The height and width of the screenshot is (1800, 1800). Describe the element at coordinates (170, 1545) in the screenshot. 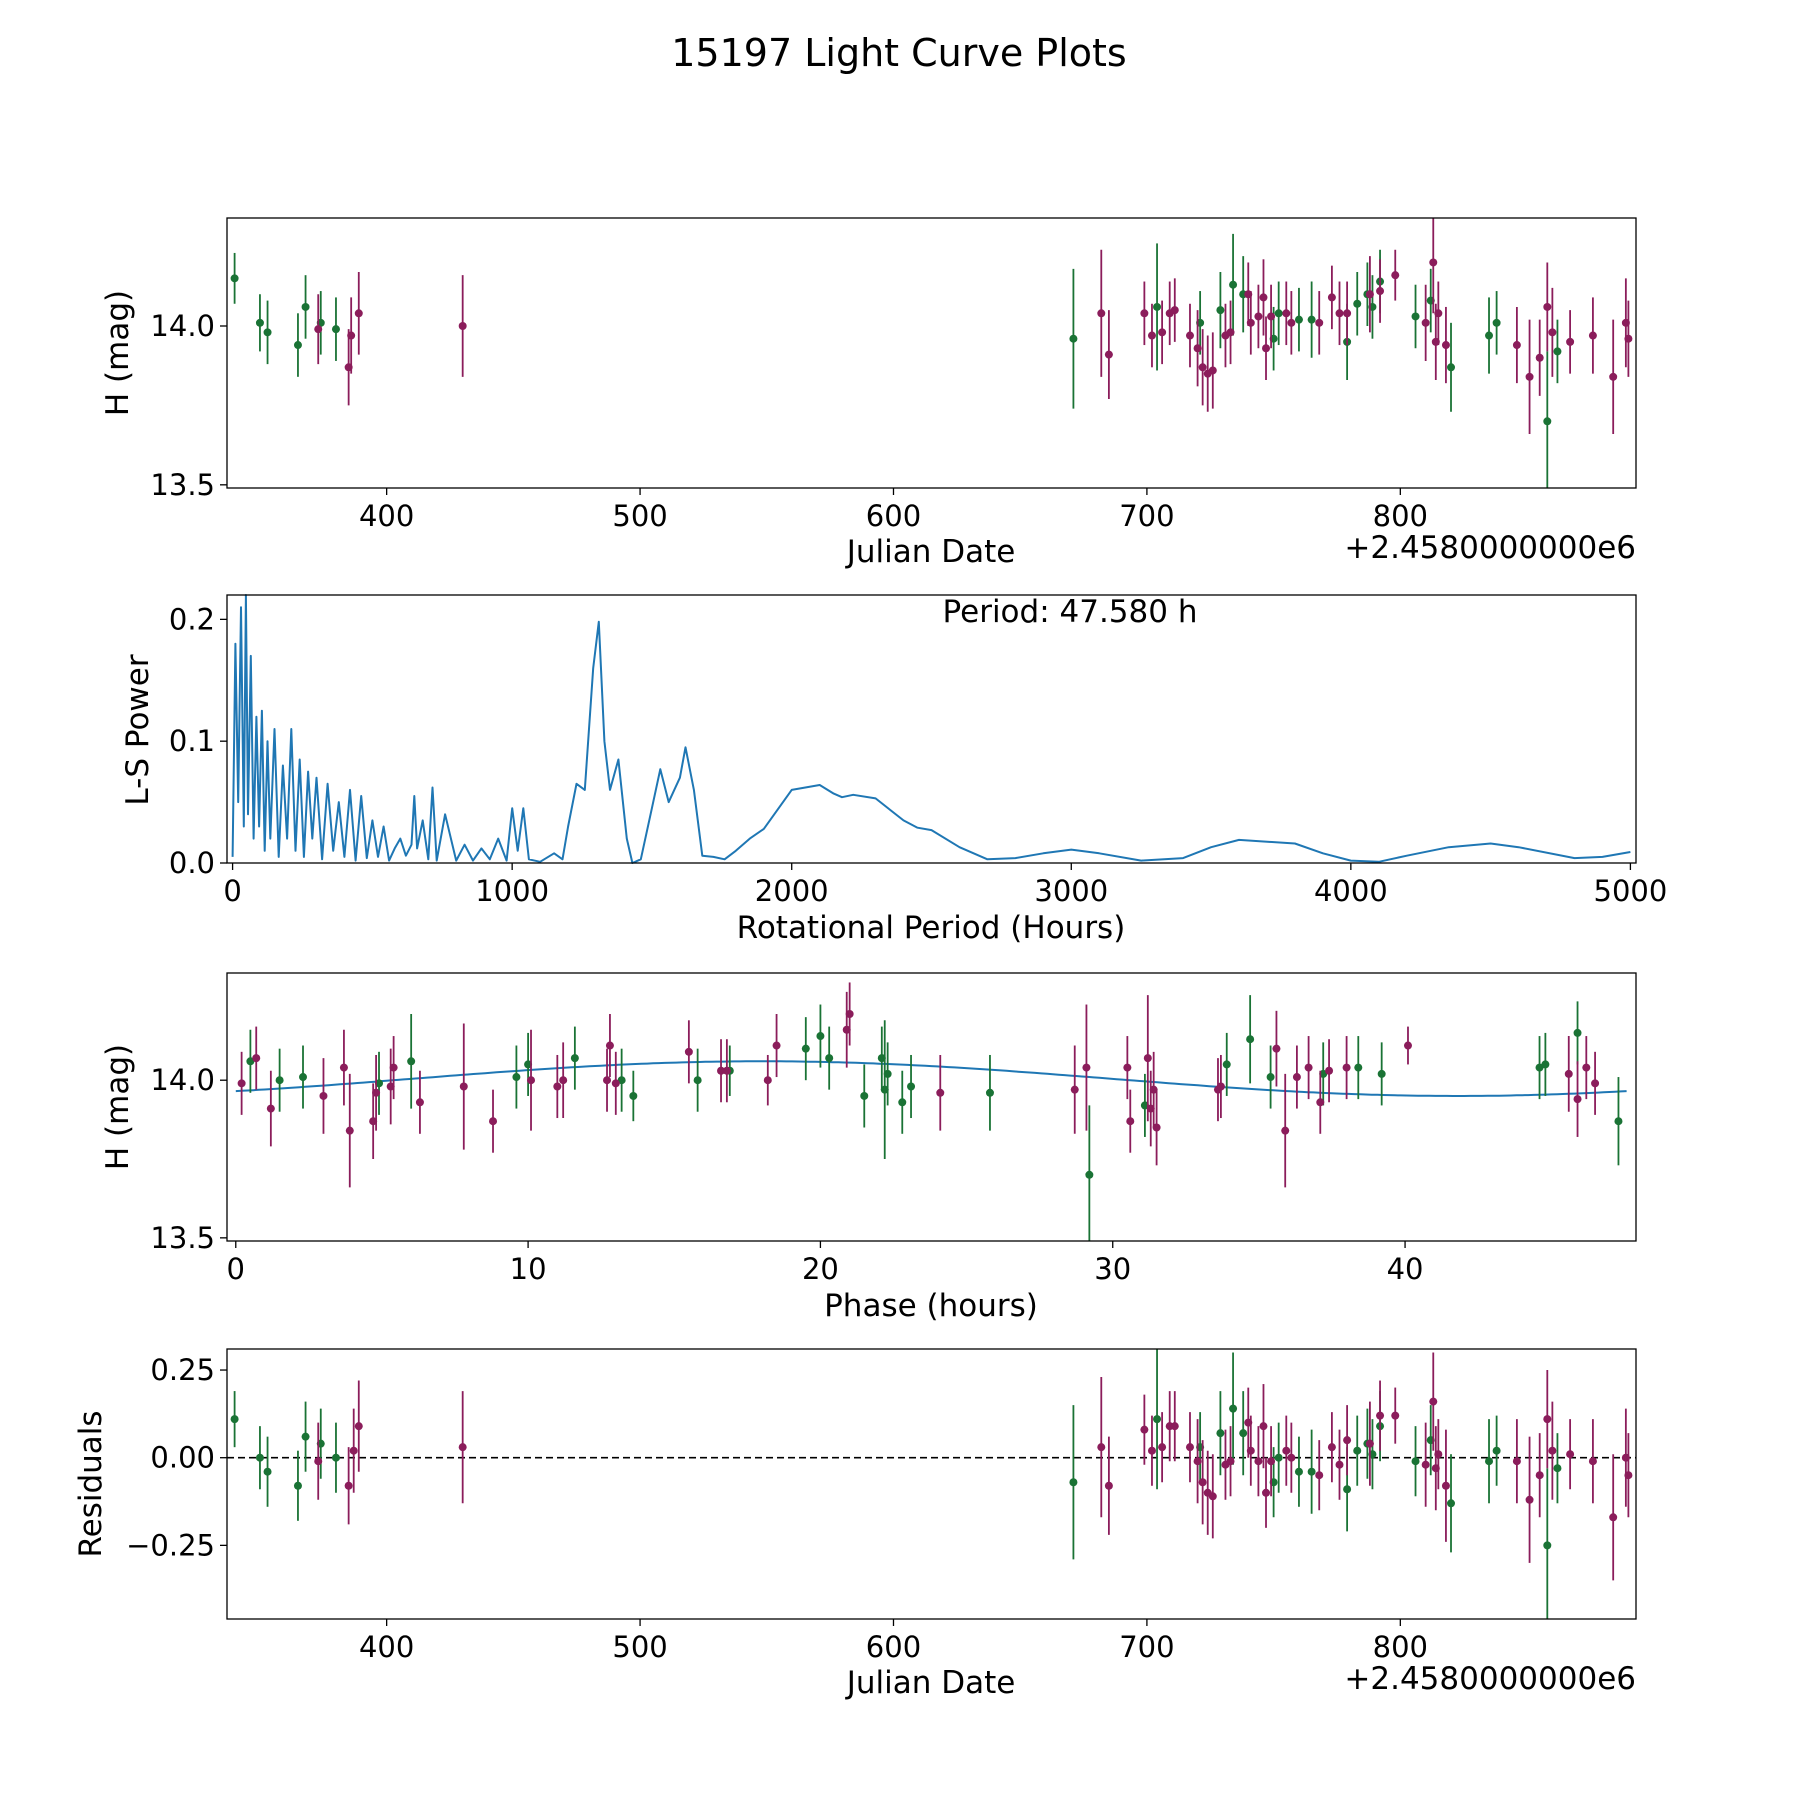

I see `residuals-ytick-label: −0.25` at that location.